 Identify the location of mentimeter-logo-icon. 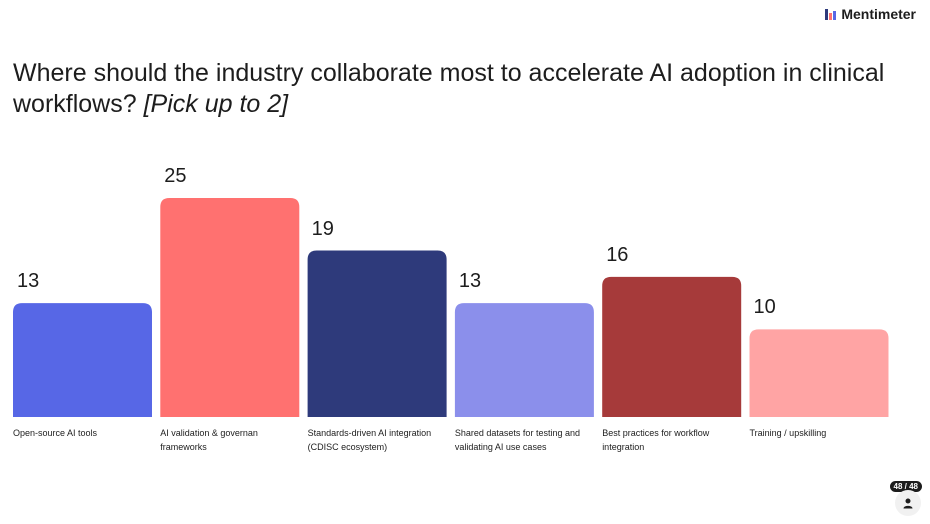
(831, 14).